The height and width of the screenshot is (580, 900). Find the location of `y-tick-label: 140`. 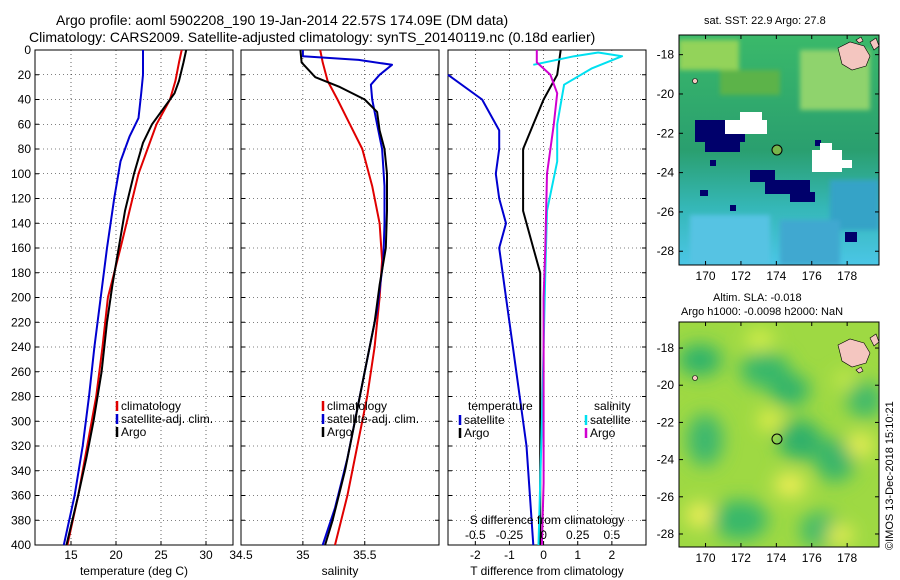

y-tick-label: 140 is located at coordinates (21, 223).